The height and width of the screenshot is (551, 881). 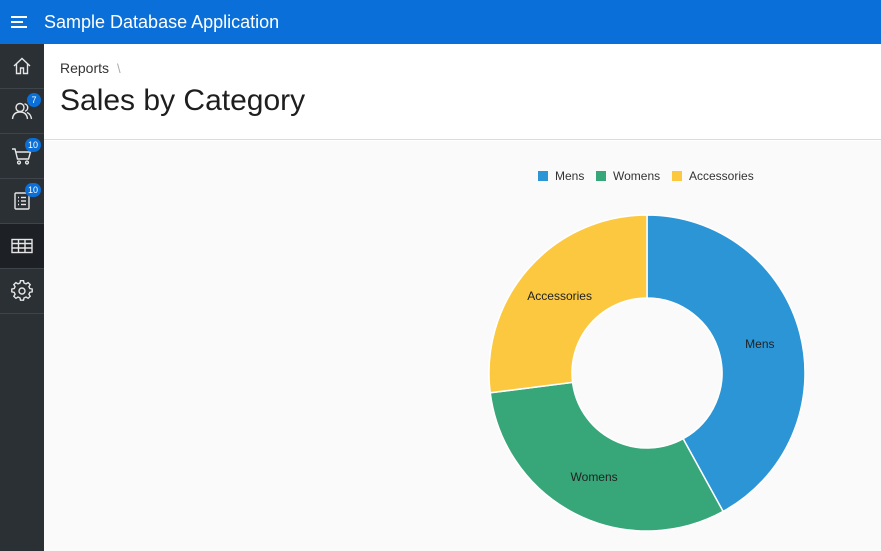 I want to click on menu-toggle-button, so click(x=20, y=22).